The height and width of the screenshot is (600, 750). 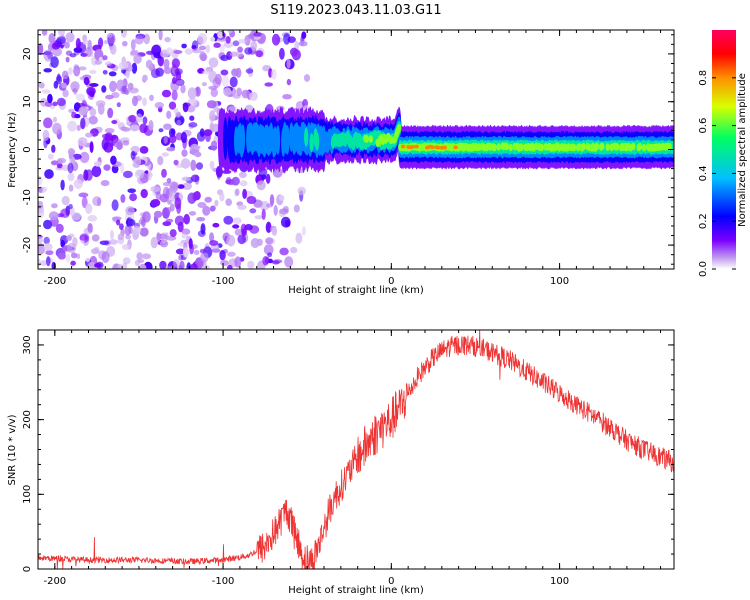 What do you see at coordinates (27, 419) in the screenshot?
I see `y-tick-label: 200` at bounding box center [27, 419].